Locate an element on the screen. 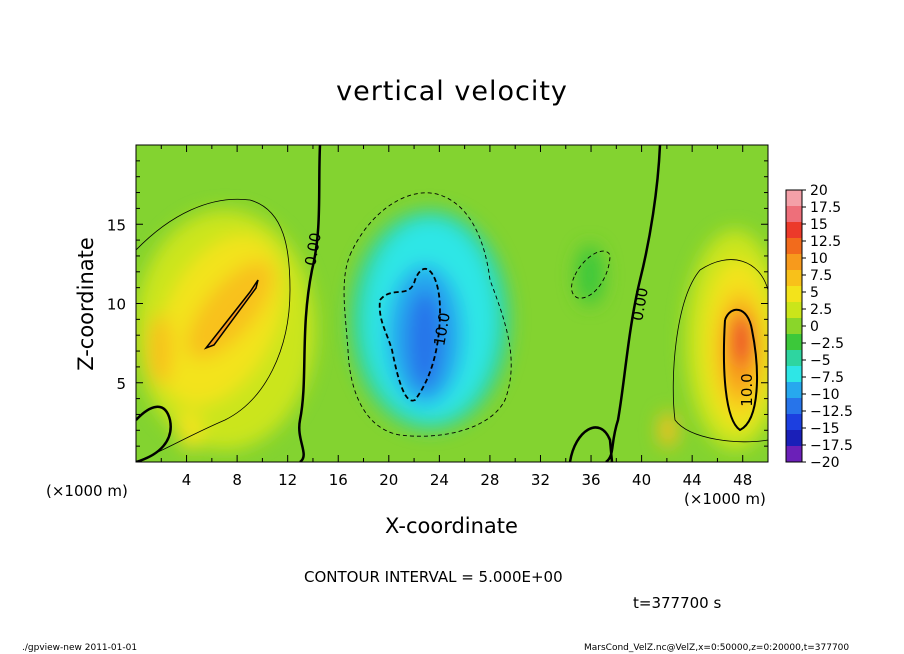 The height and width of the screenshot is (654, 904). x-tick-label: 20 is located at coordinates (388, 480).